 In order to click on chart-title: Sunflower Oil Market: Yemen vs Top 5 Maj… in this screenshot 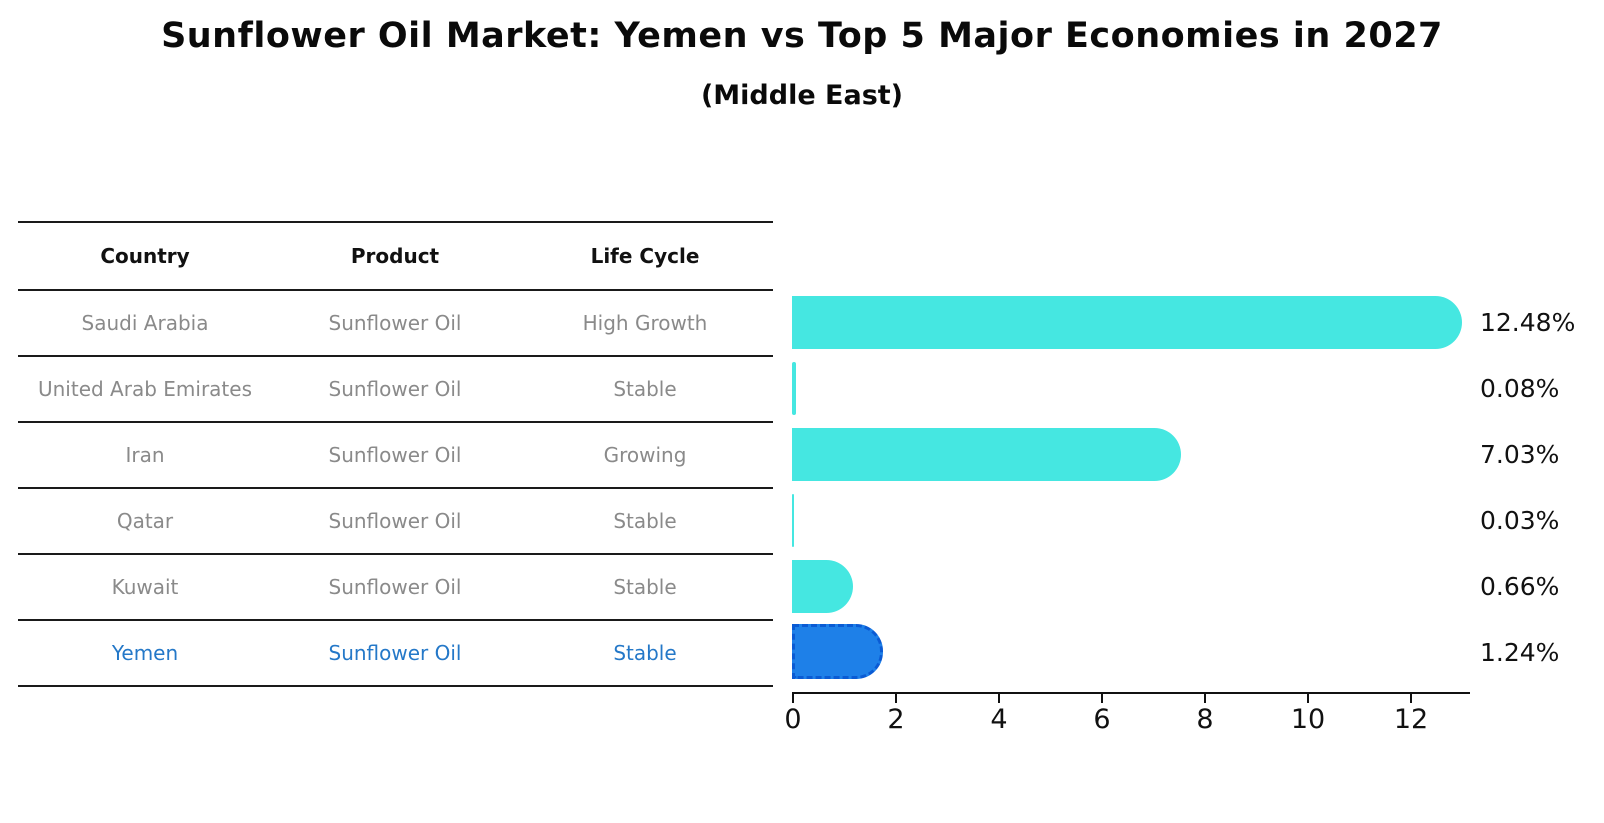, I will do `click(802, 36)`.